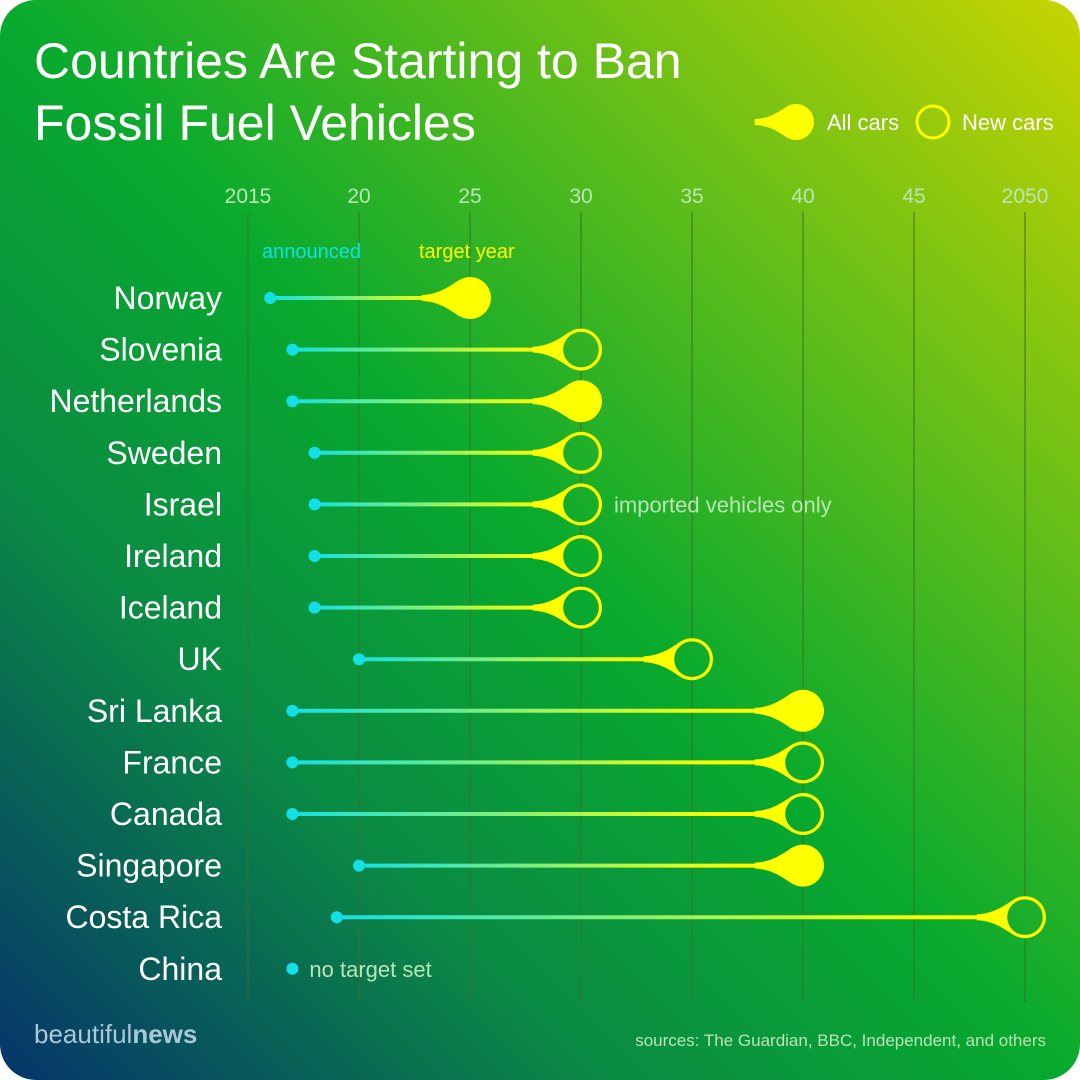 The width and height of the screenshot is (1080, 1080). What do you see at coordinates (473, 762) in the screenshot?
I see `row-france: France` at bounding box center [473, 762].